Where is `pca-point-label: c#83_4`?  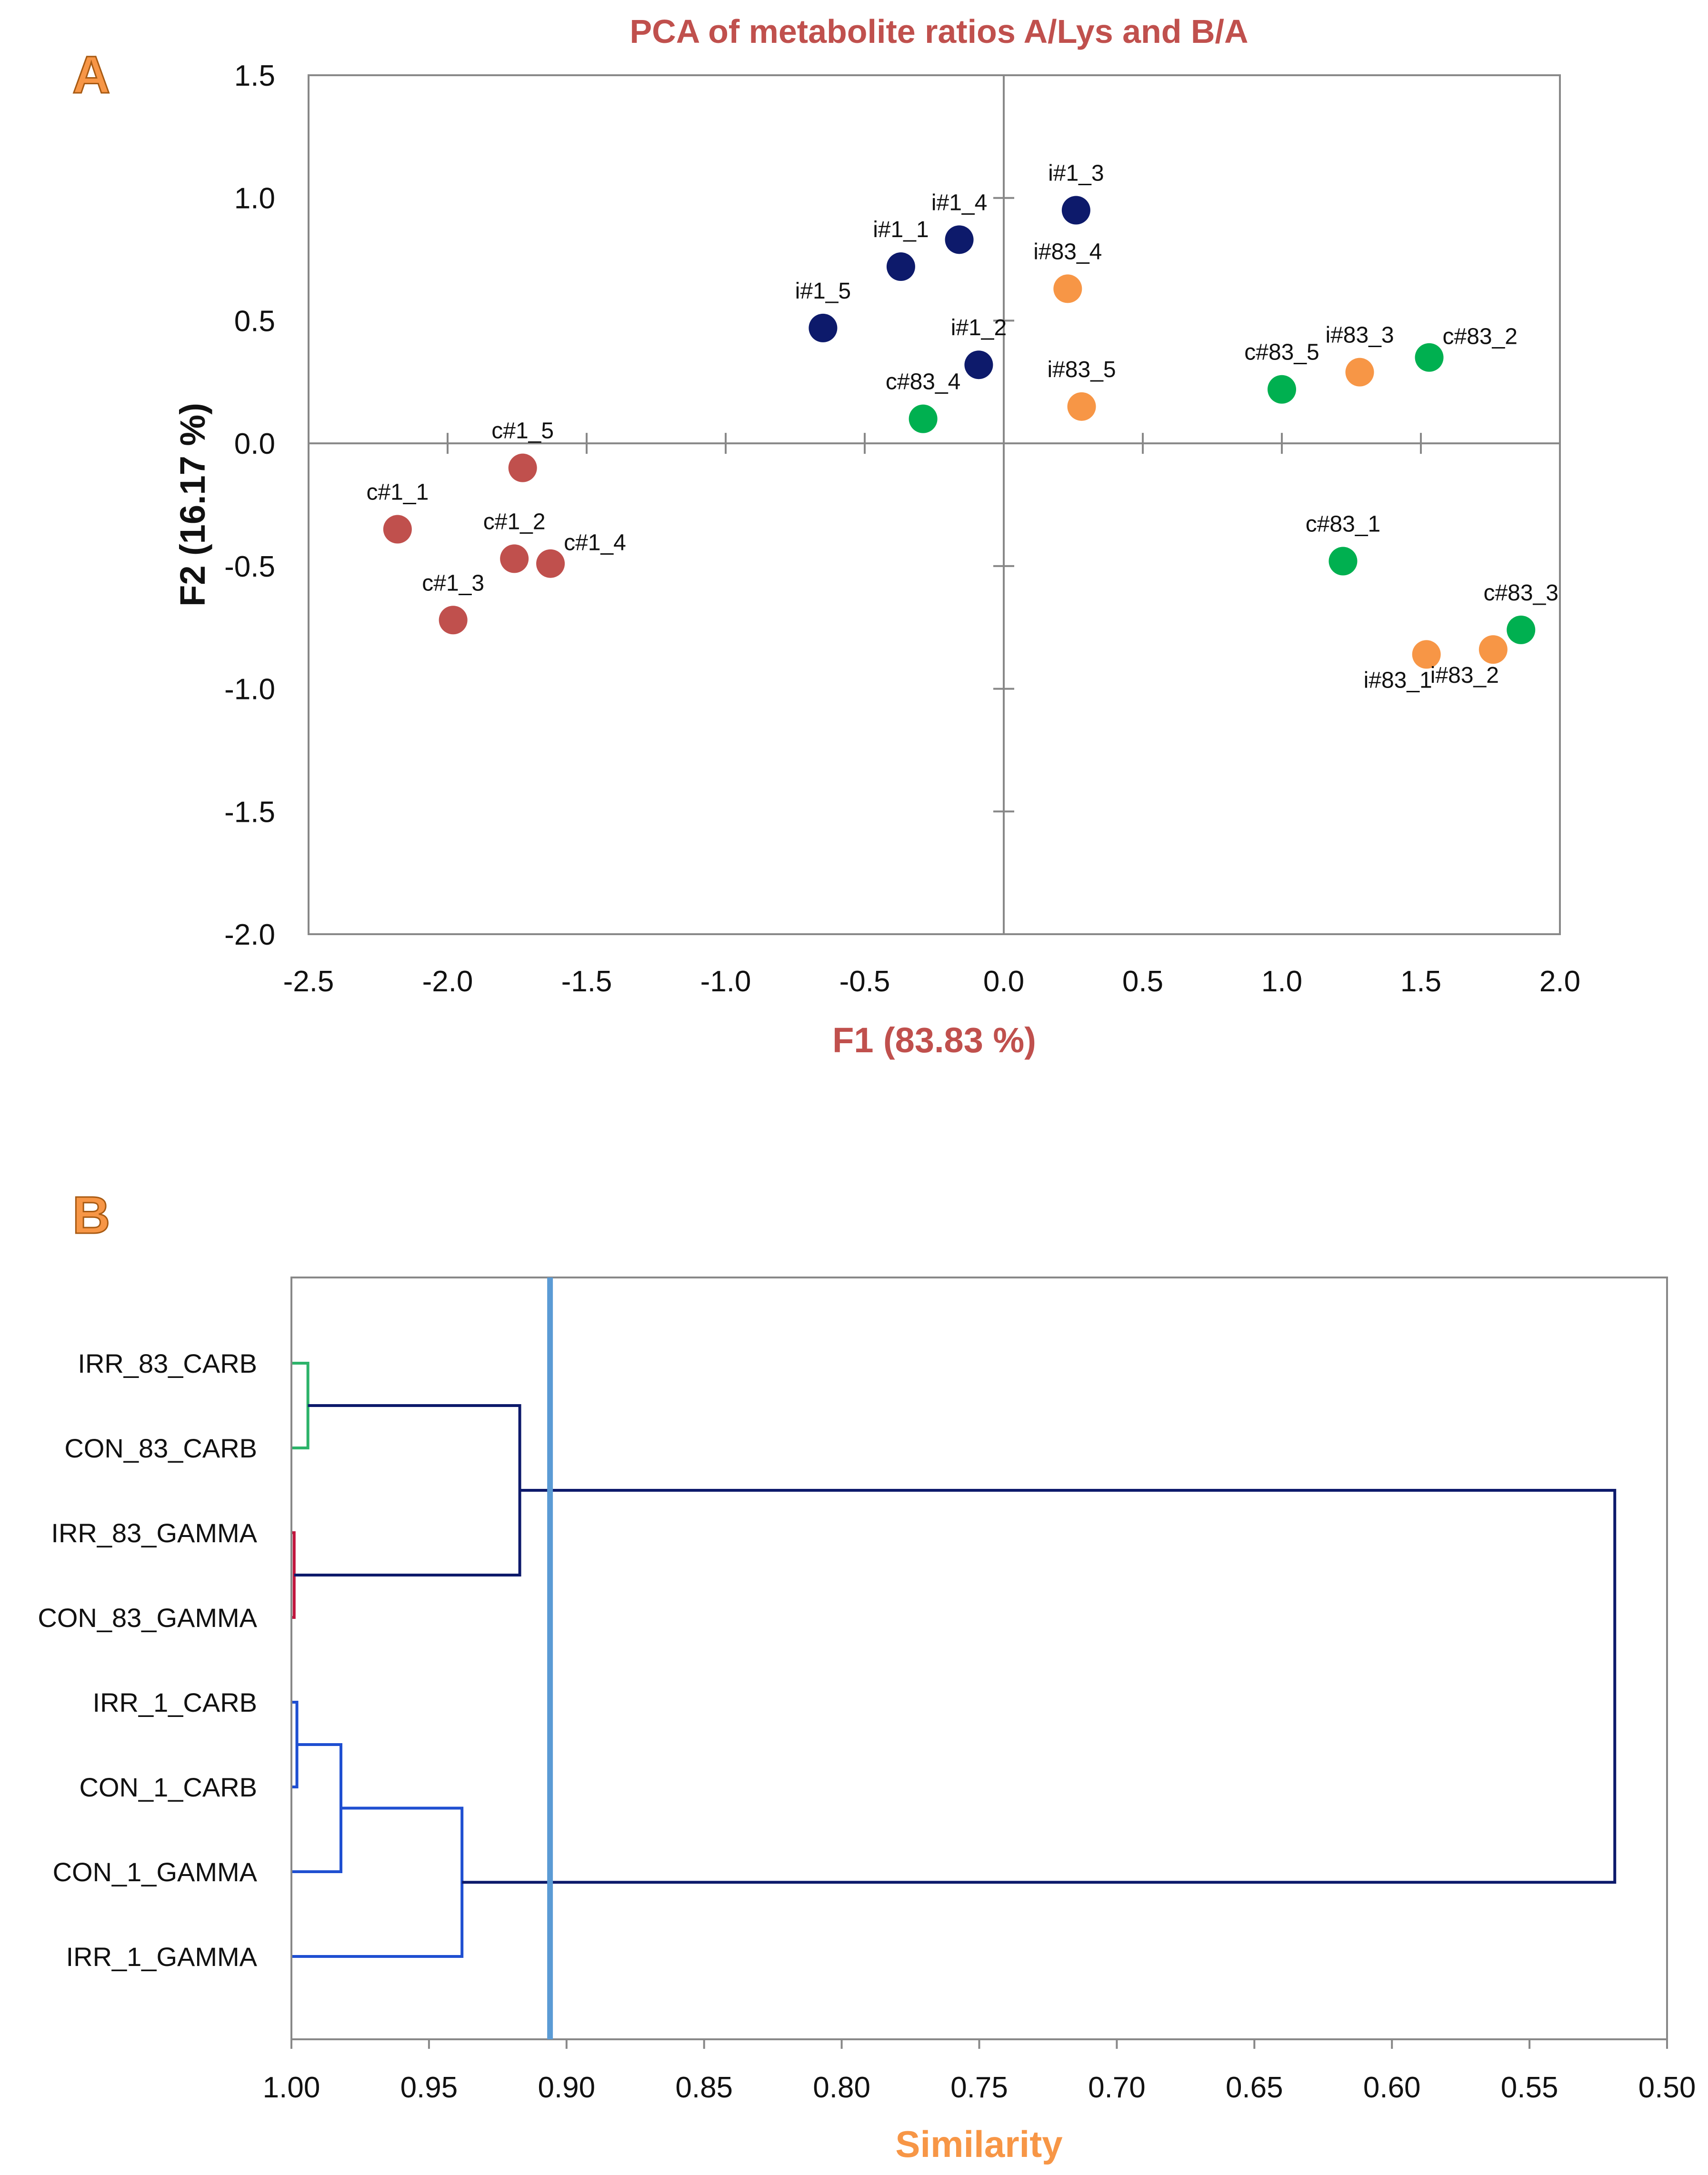
pca-point-label: c#83_4 is located at coordinates (923, 382).